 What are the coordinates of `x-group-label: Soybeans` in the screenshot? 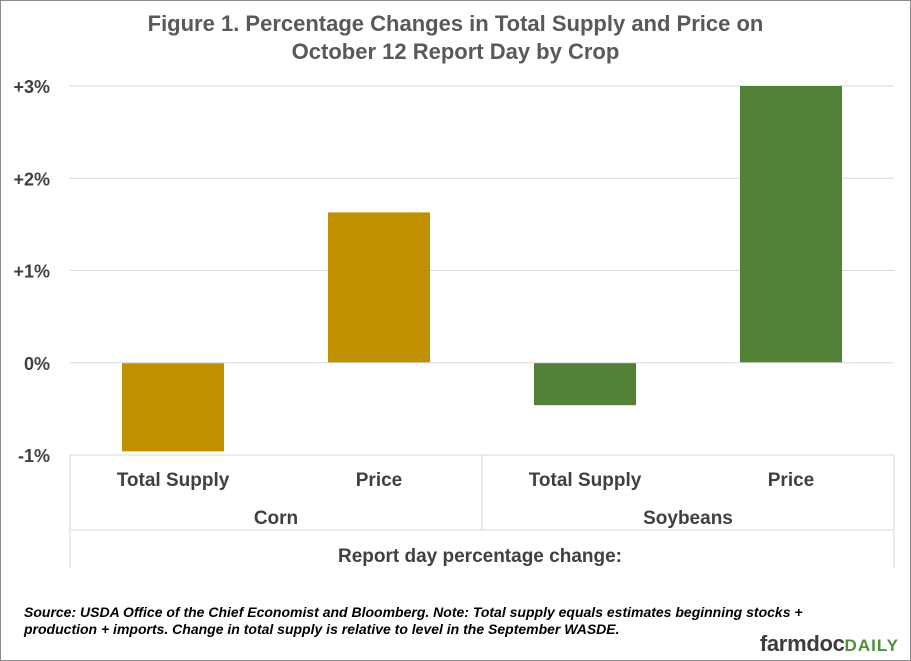 It's located at (688, 518).